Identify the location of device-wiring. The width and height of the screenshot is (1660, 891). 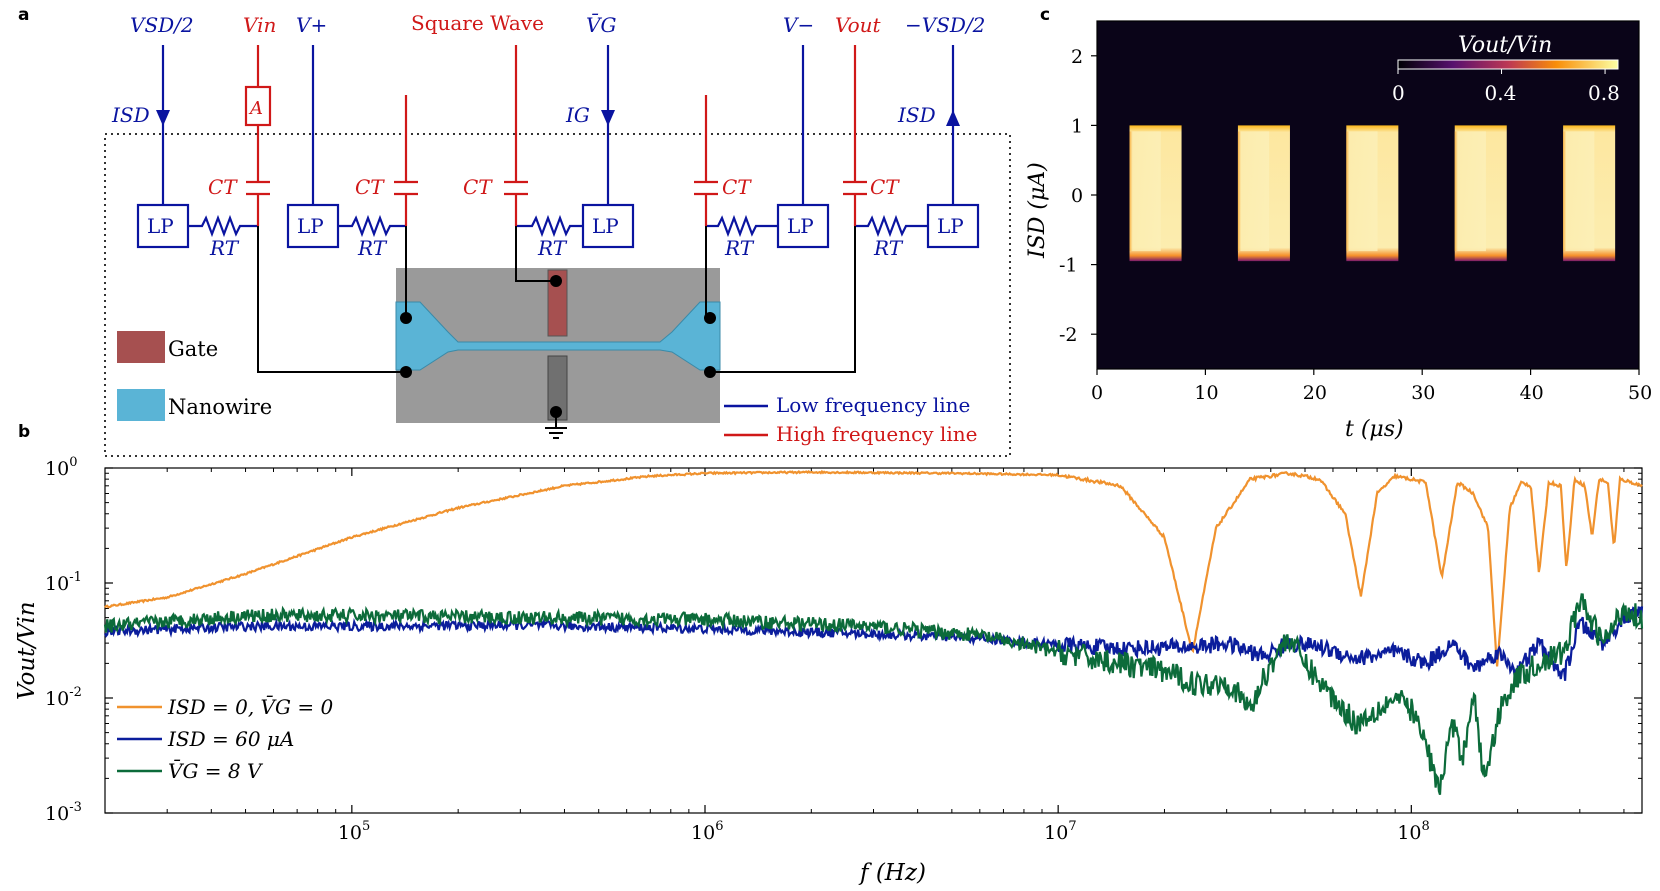
(556, 332).